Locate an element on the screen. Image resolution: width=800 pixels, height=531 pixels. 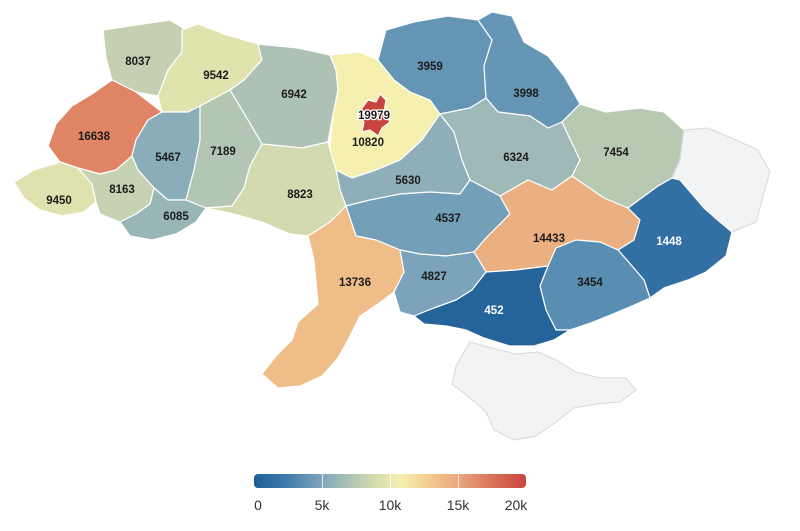
label-kherson: 452 is located at coordinates (493, 311).